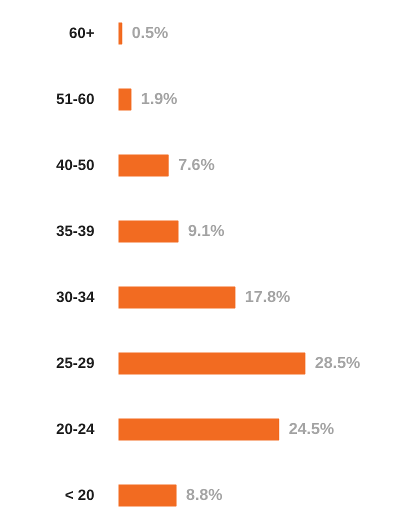  I want to click on y-tick-label: 60+, so click(82, 33).